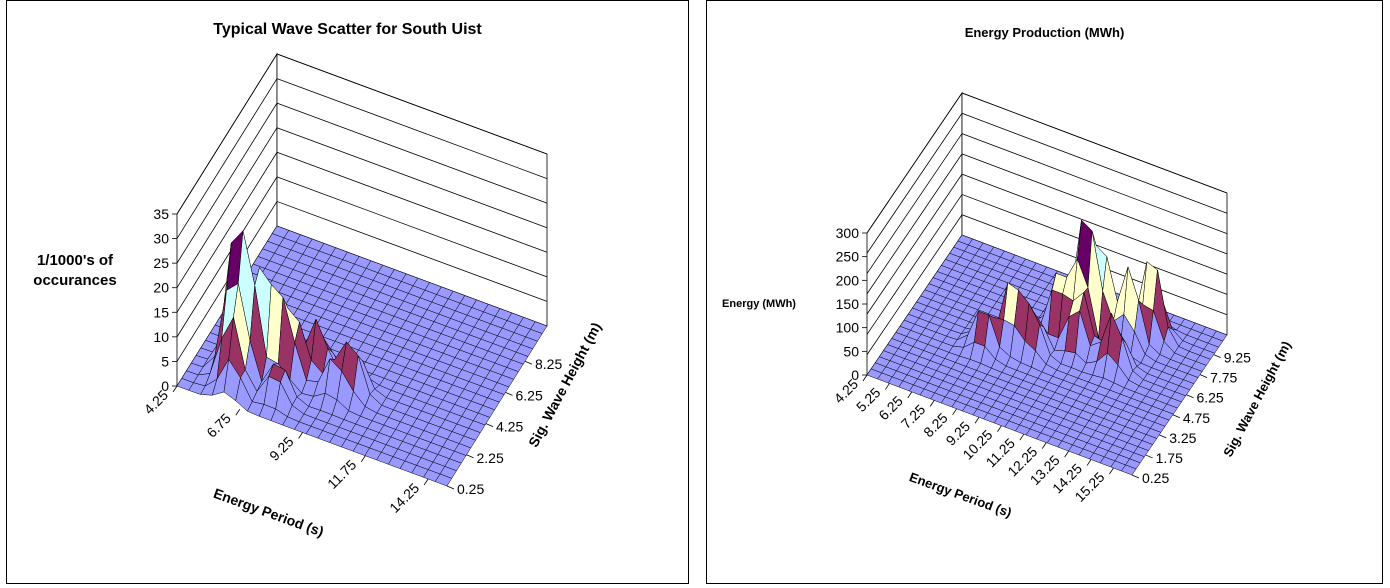 This screenshot has width=1390, height=588. I want to click on z-tick-label: 150, so click(848, 304).